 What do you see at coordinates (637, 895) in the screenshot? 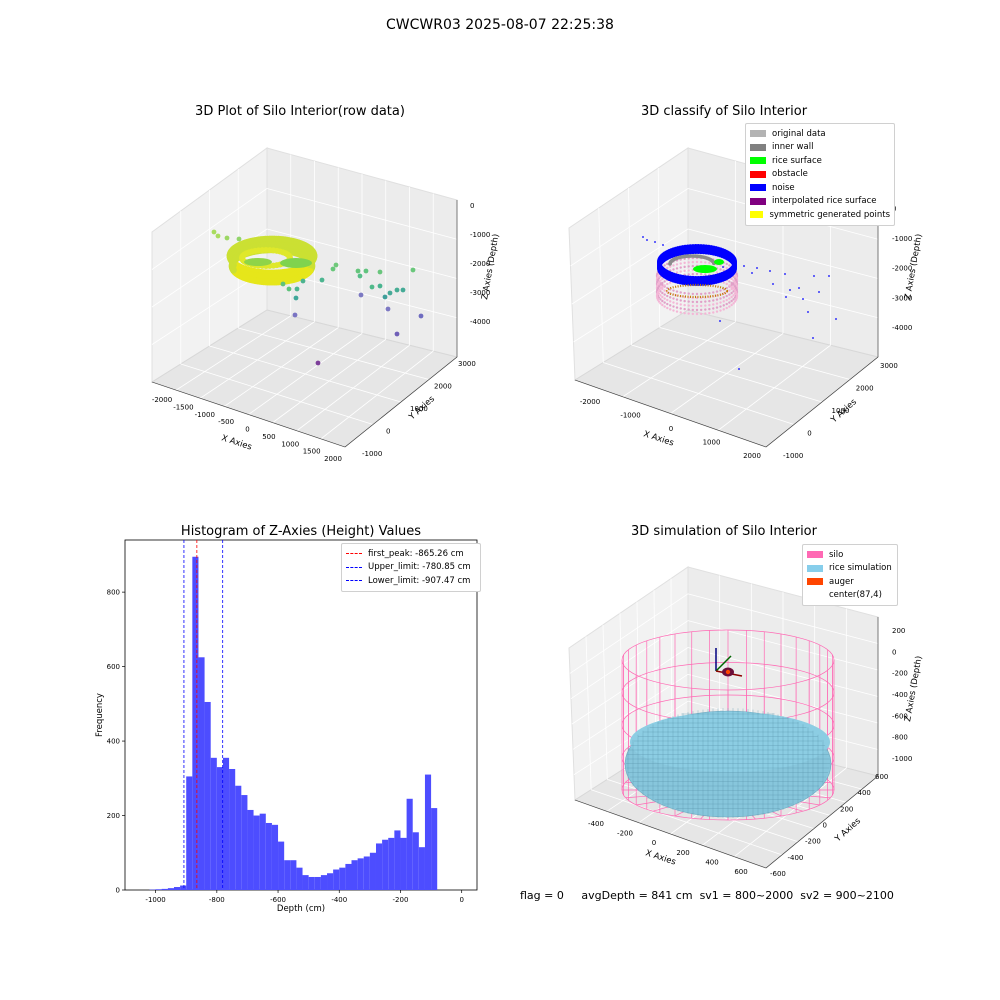
I see `status-avgdepth: avgDepth = 841 cm` at bounding box center [637, 895].